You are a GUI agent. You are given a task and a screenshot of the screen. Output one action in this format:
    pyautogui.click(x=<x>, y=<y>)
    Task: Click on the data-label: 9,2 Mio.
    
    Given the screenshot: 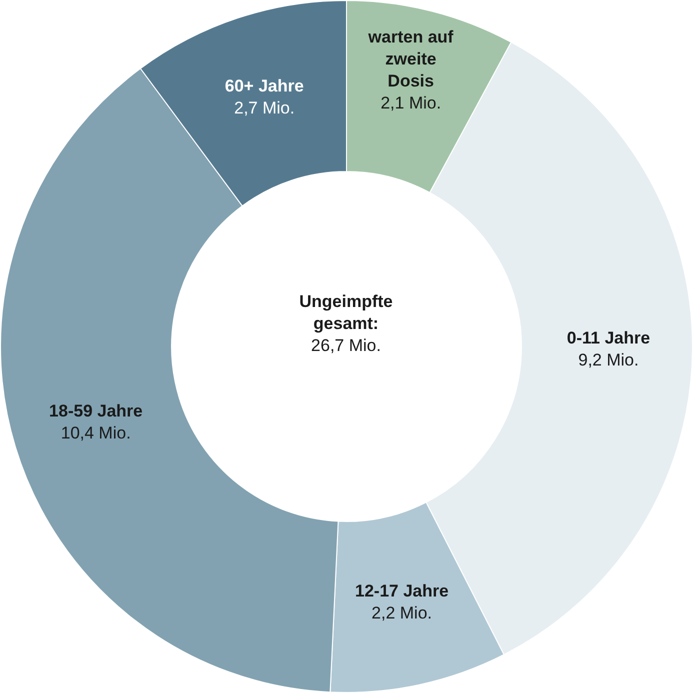 What is the action you would take?
    pyautogui.click(x=608, y=360)
    